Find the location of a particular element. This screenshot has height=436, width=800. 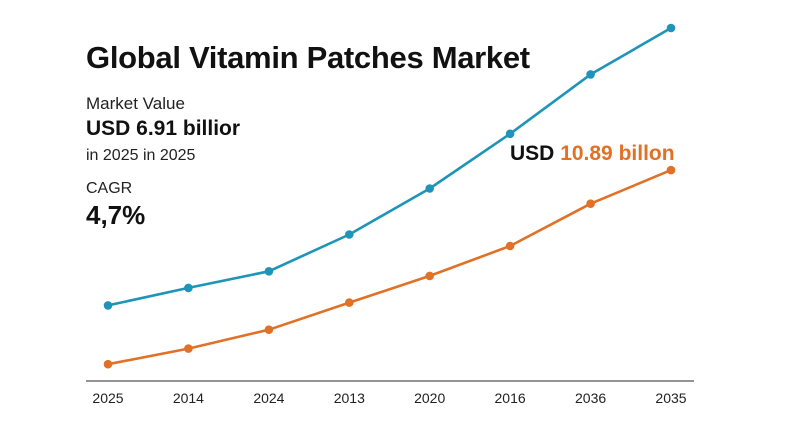

data-point-2-2013 is located at coordinates (349, 302).